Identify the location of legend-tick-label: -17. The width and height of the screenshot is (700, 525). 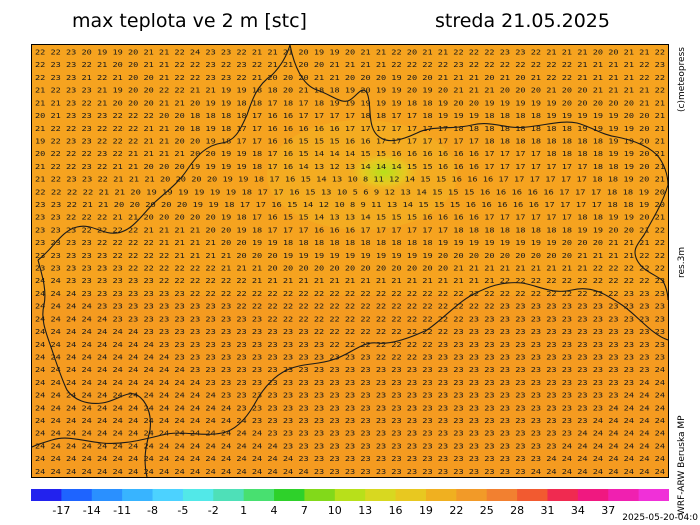
(61, 510).